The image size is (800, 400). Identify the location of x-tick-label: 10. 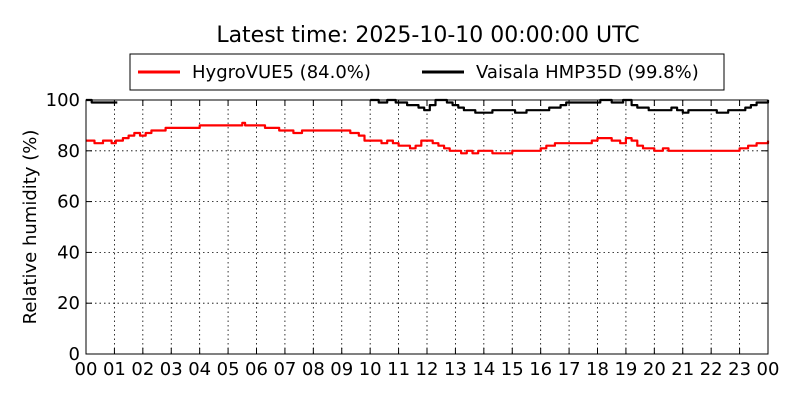
(370, 369).